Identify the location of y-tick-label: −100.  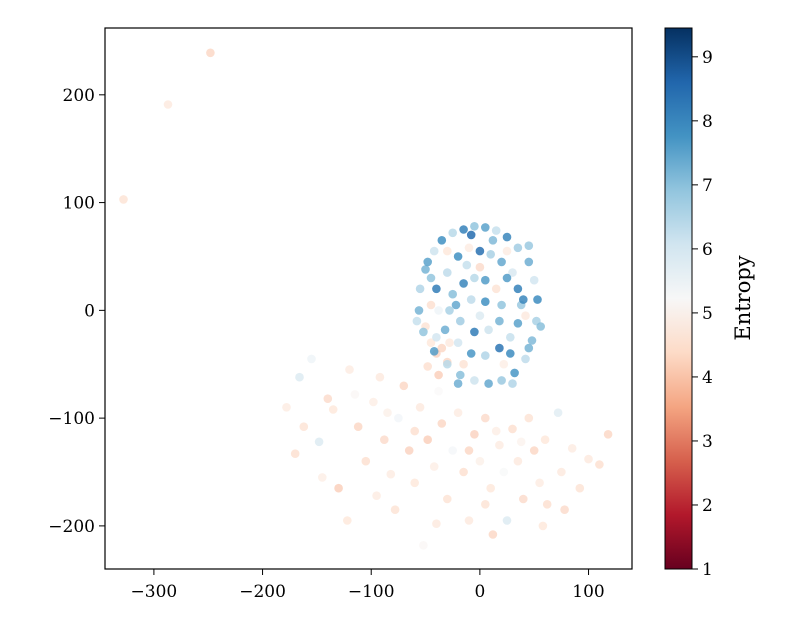
(71, 419).